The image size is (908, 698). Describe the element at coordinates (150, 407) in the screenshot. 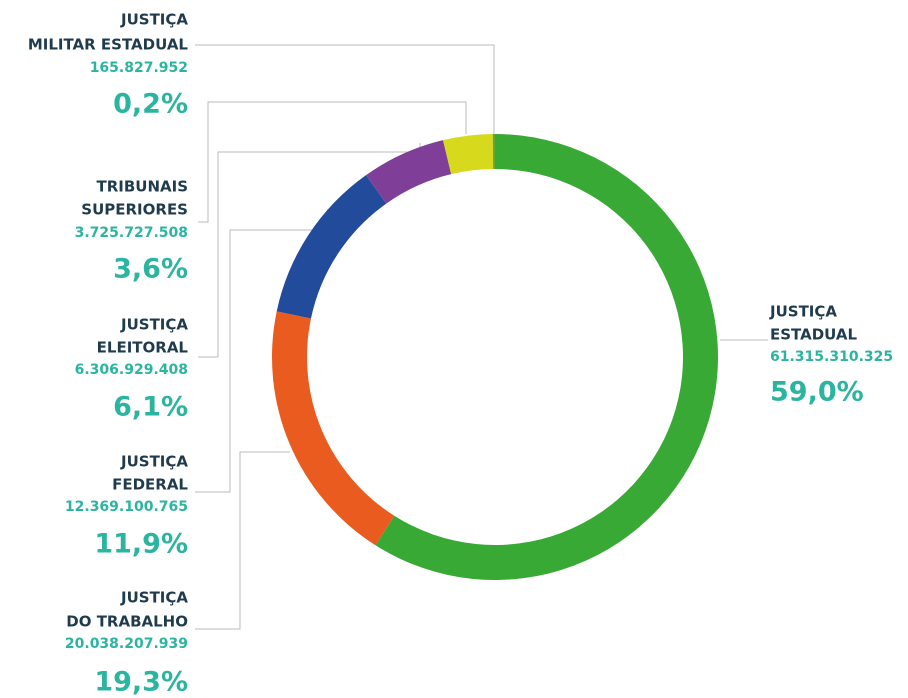

I see `segment-percentage: 6,1%` at that location.